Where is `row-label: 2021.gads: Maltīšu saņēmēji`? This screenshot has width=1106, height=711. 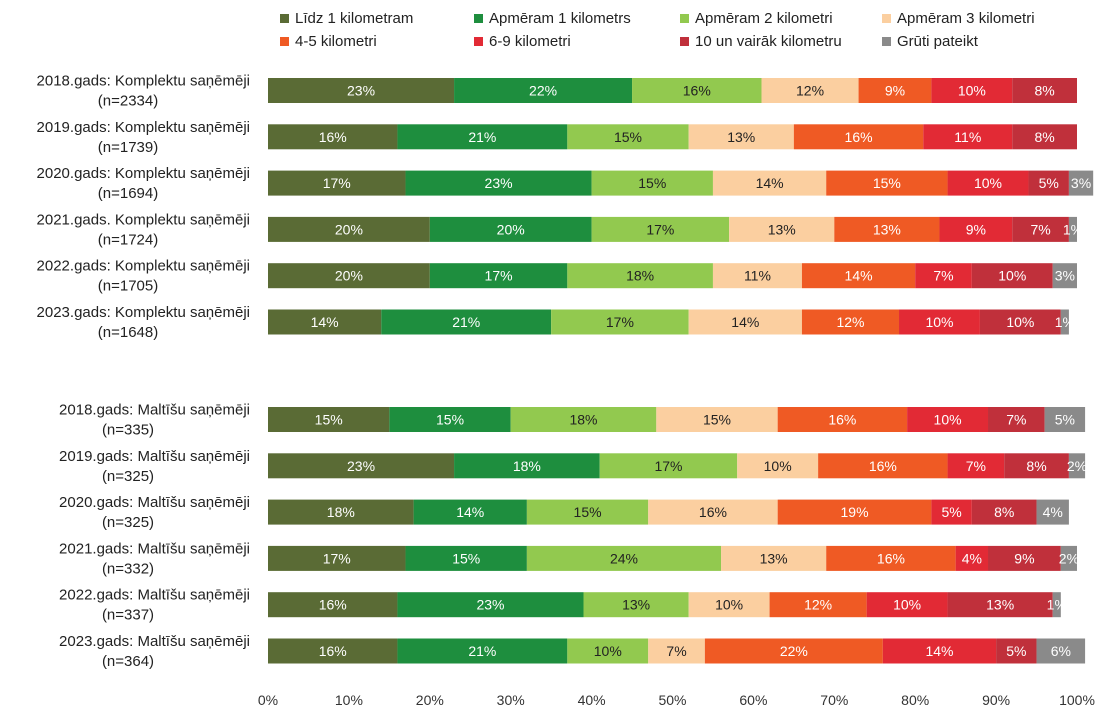
row-label: 2021.gads: Maltīšu saņēmēji is located at coordinates (154, 548).